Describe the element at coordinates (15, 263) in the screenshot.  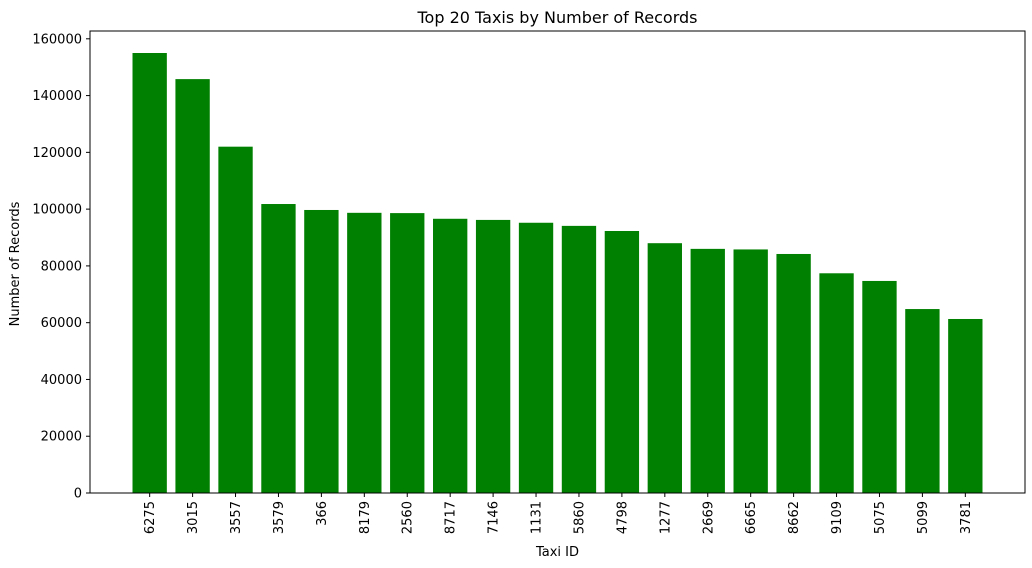
I see `y-axis-label: Number of Records` at that location.